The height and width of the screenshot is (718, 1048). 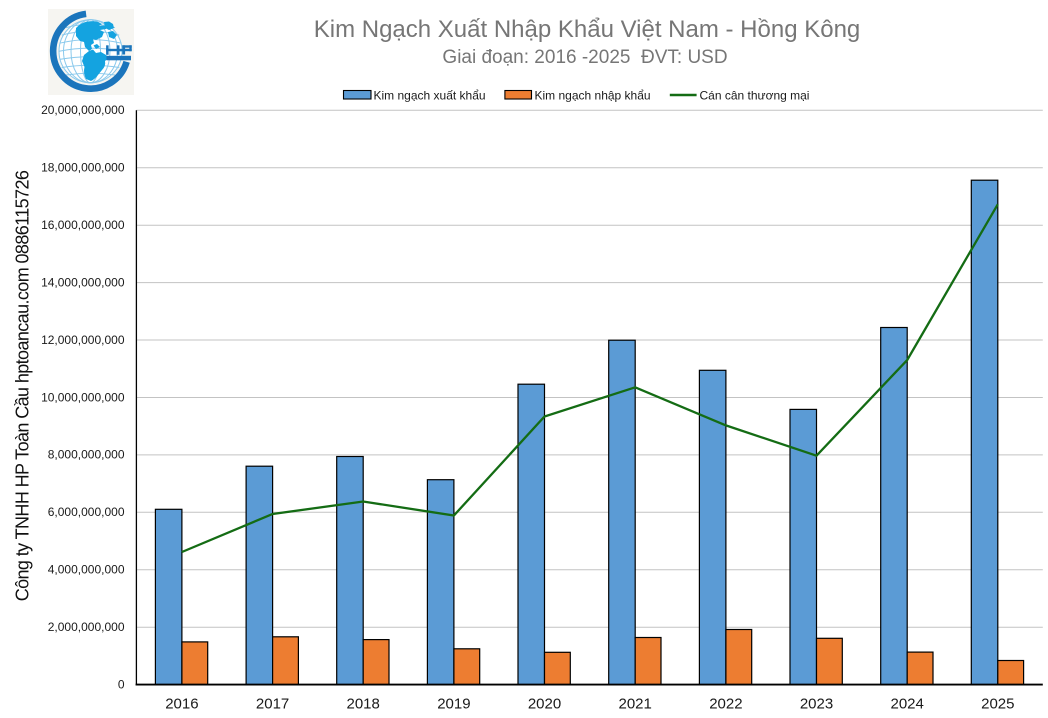 I want to click on svg-text: 2018, so click(x=363, y=704).